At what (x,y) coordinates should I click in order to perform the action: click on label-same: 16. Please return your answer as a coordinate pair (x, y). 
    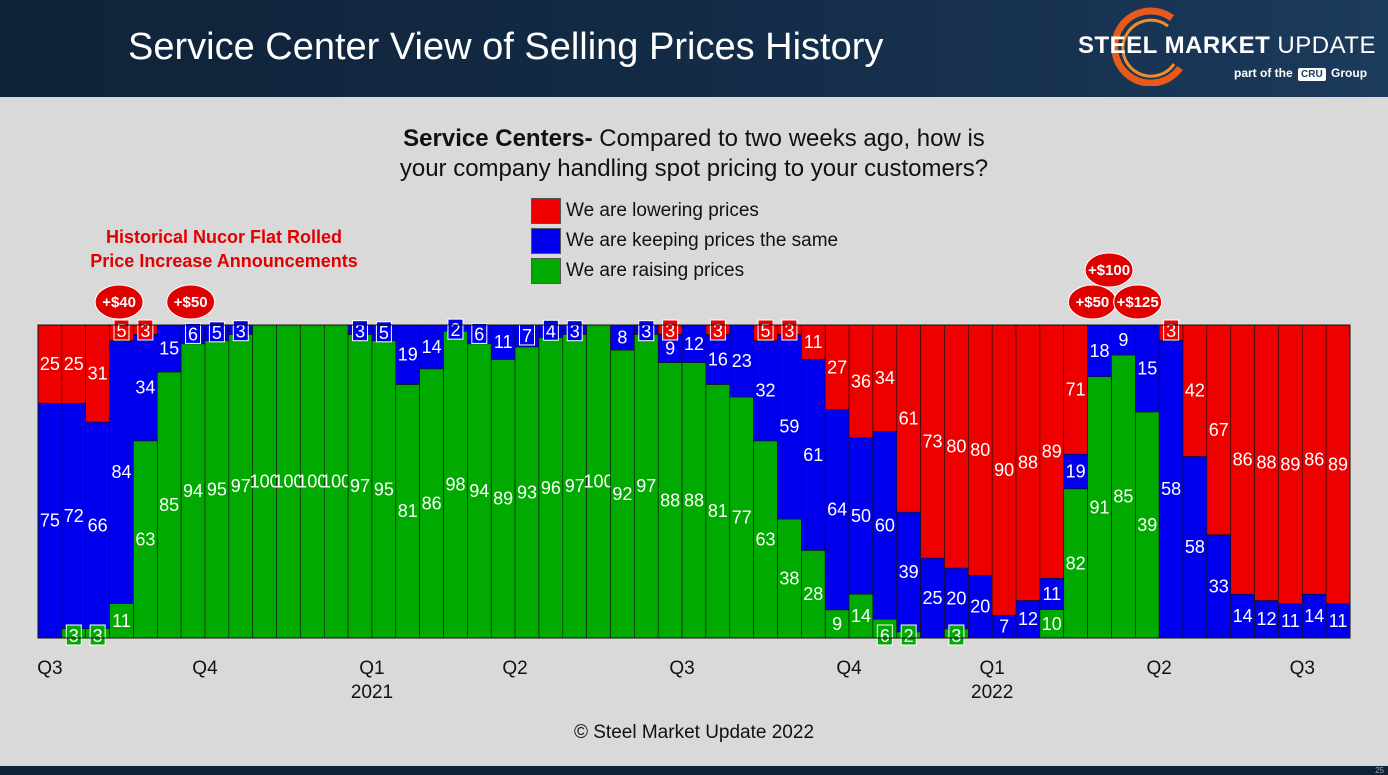
    Looking at the image, I should click on (718, 359).